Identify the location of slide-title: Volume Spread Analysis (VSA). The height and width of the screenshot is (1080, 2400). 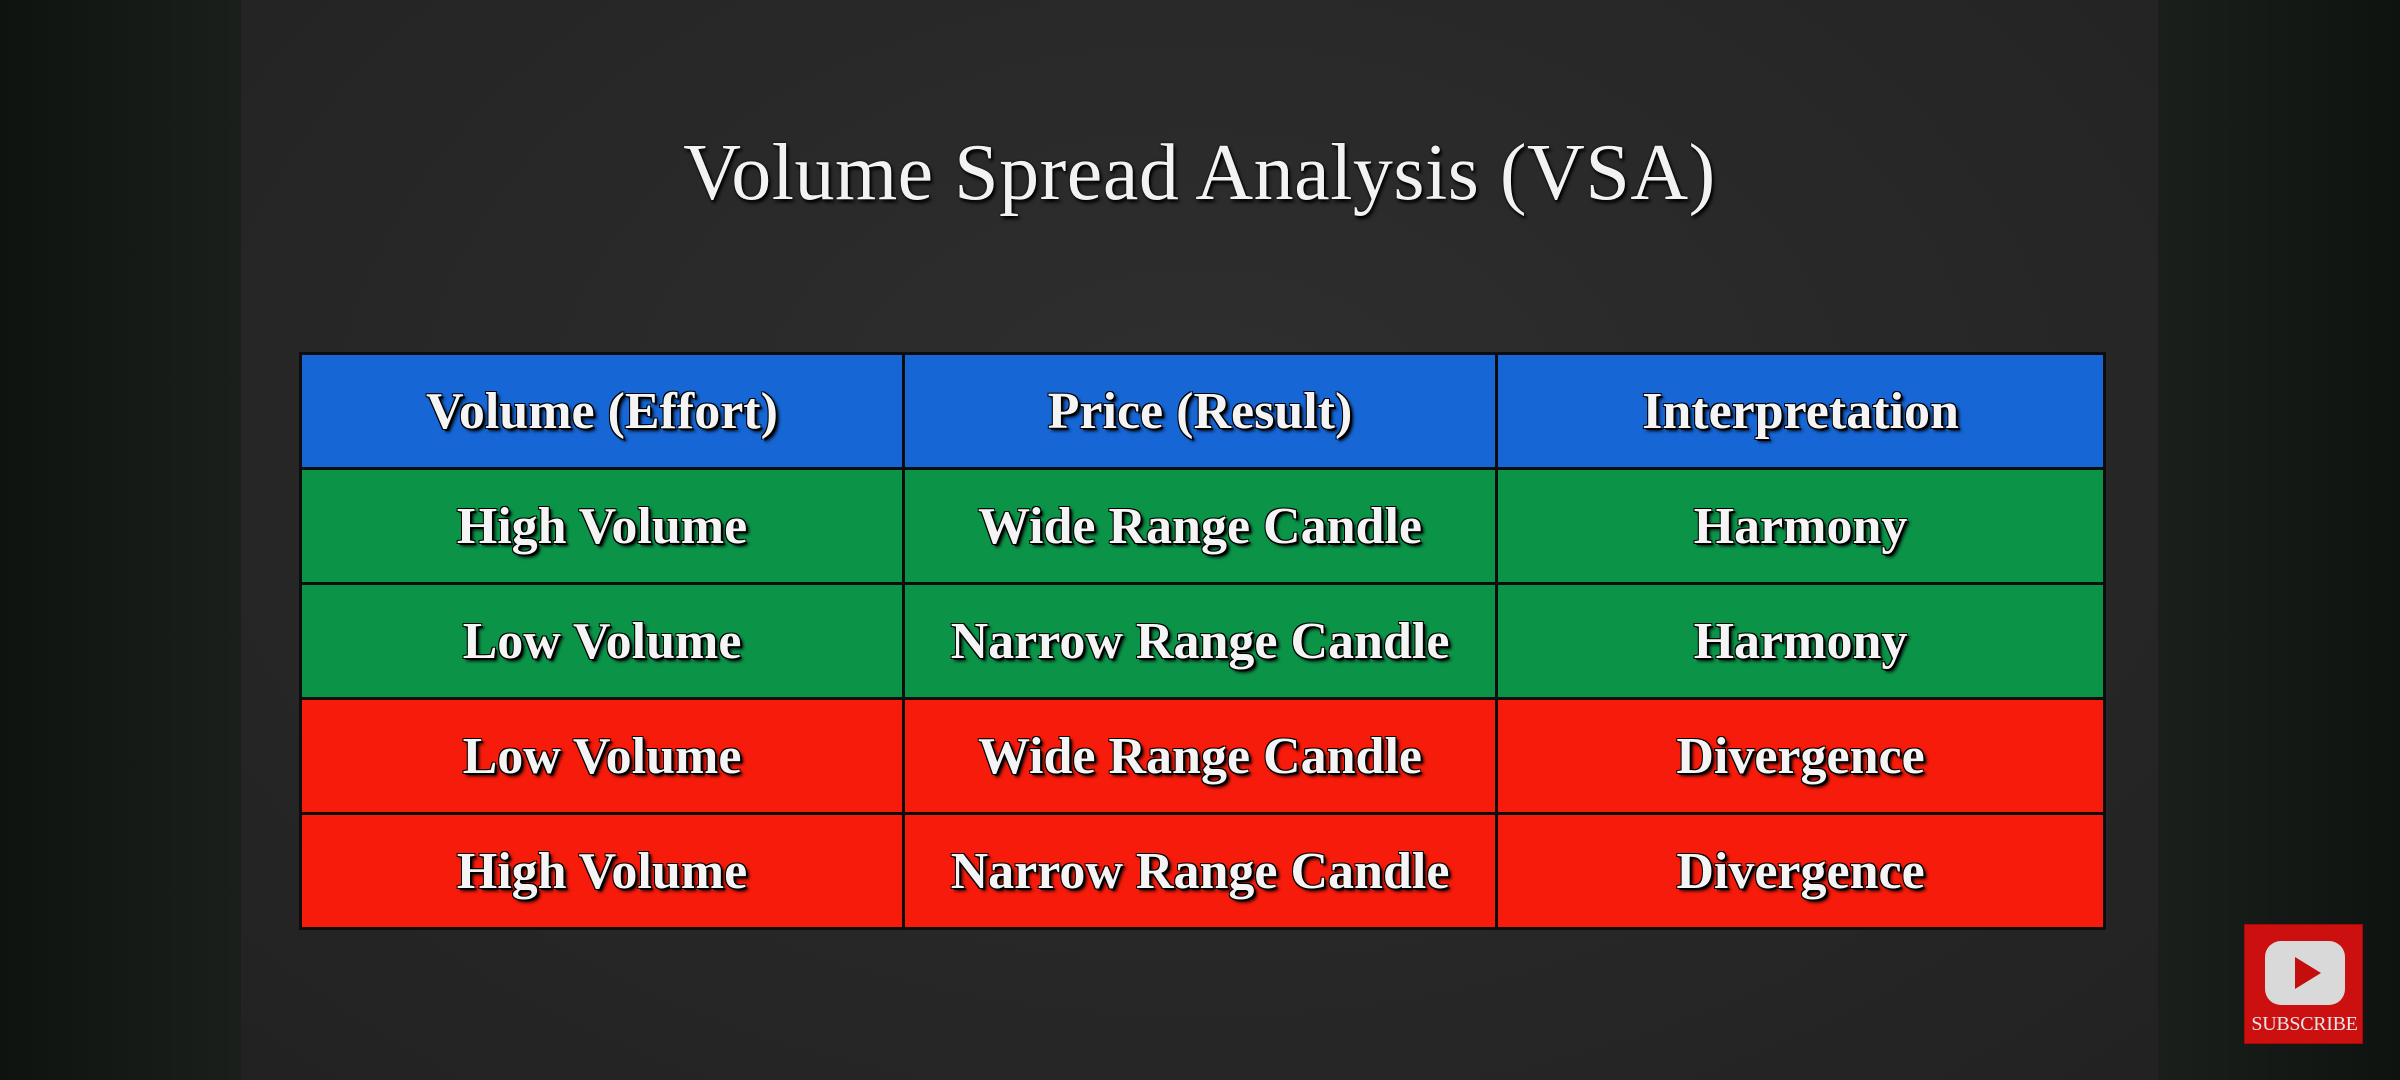
(1199, 173).